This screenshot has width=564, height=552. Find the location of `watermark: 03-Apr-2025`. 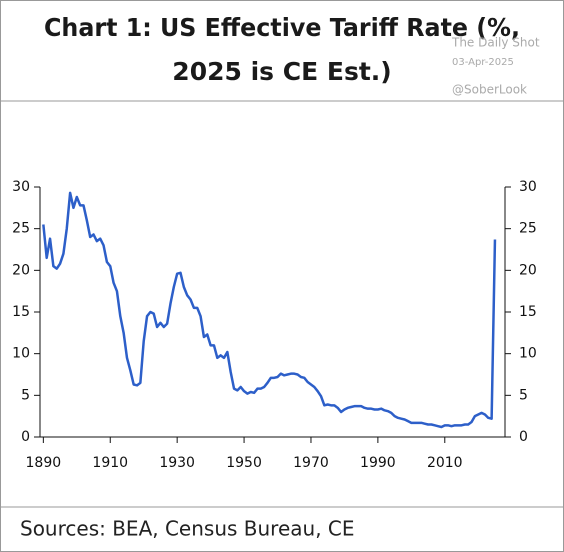

watermark: 03-Apr-2025 is located at coordinates (483, 62).